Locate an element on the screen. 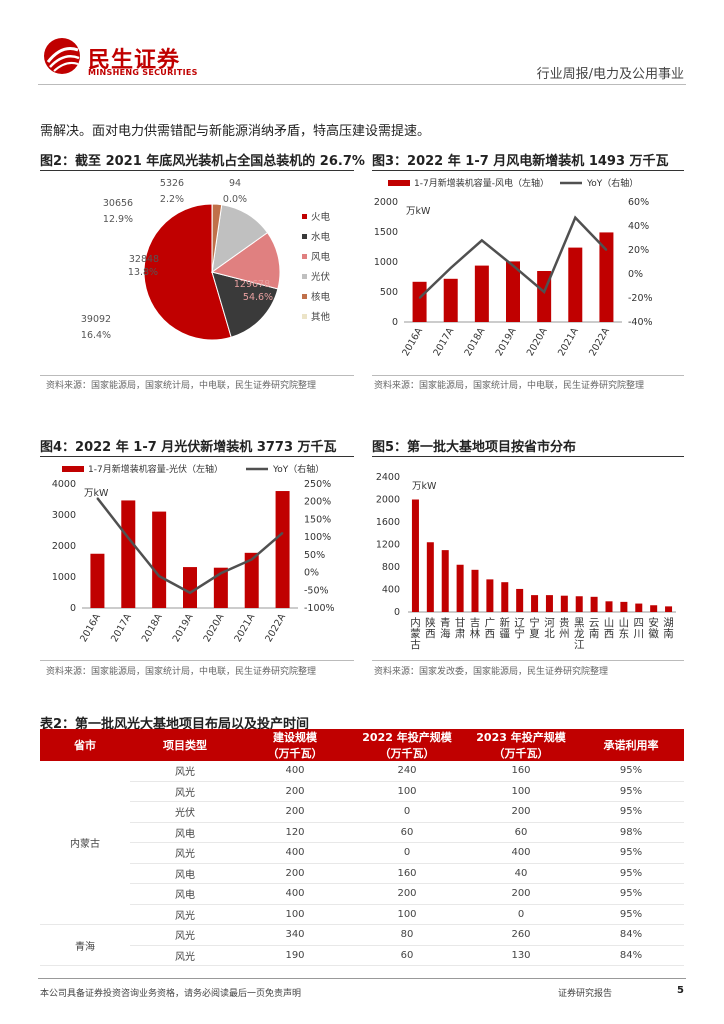 The width and height of the screenshot is (724, 1024). x-tick-label: 广西 is located at coordinates (490, 628).